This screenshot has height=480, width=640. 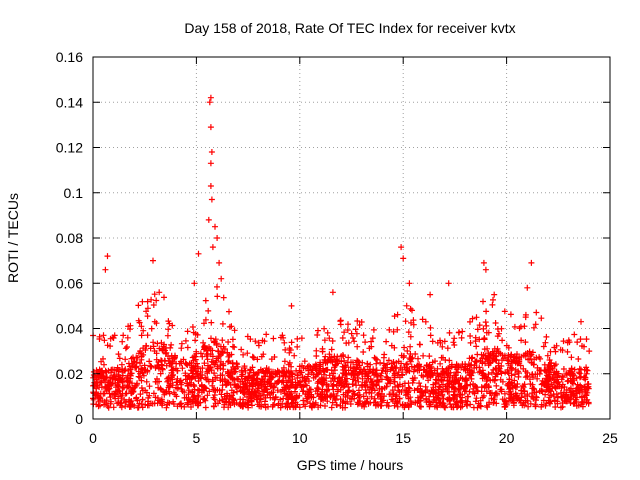 What do you see at coordinates (74, 193) in the screenshot?
I see `y-tick-label: 0.1` at bounding box center [74, 193].